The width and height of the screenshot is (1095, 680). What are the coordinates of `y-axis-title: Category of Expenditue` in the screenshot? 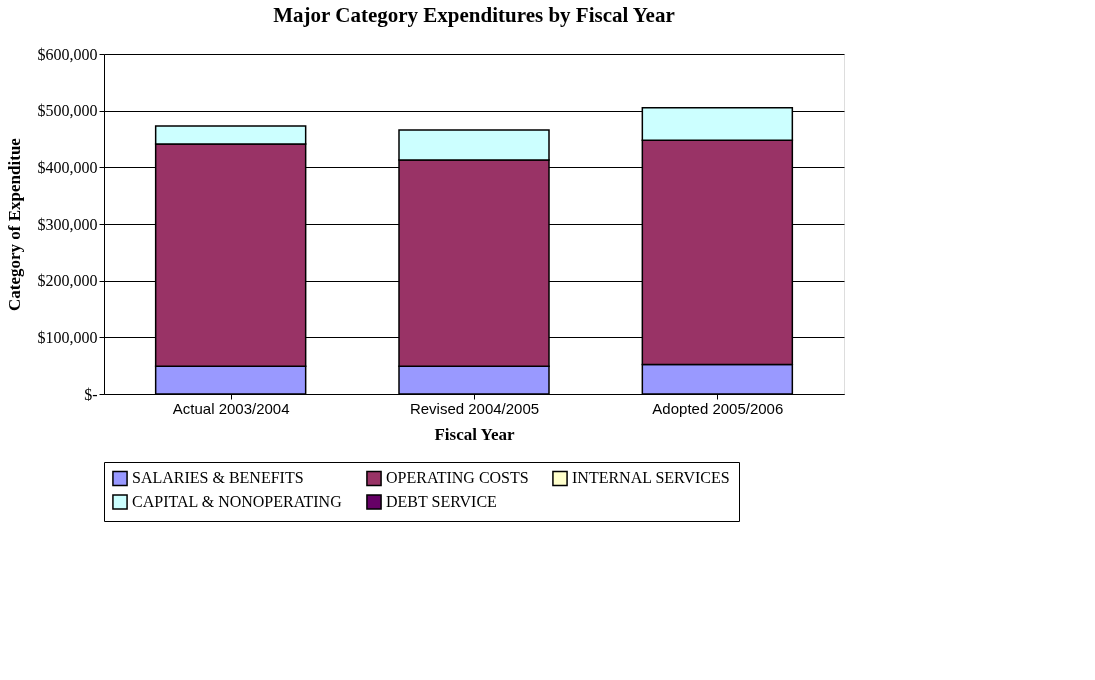 It's located at (14, 224).